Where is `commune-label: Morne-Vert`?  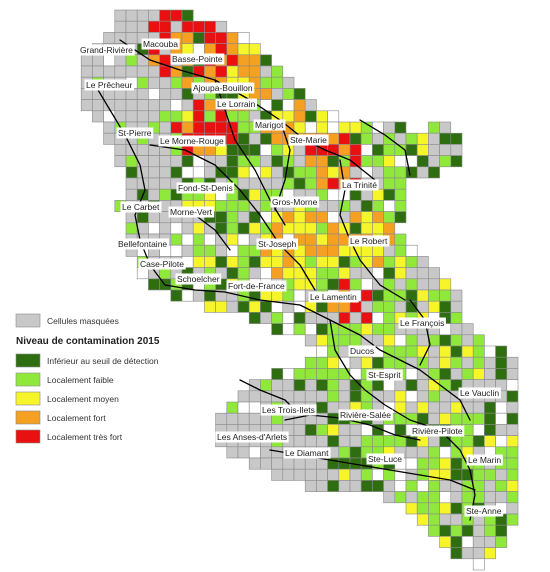 commune-label: Morne-Vert is located at coordinates (191, 212).